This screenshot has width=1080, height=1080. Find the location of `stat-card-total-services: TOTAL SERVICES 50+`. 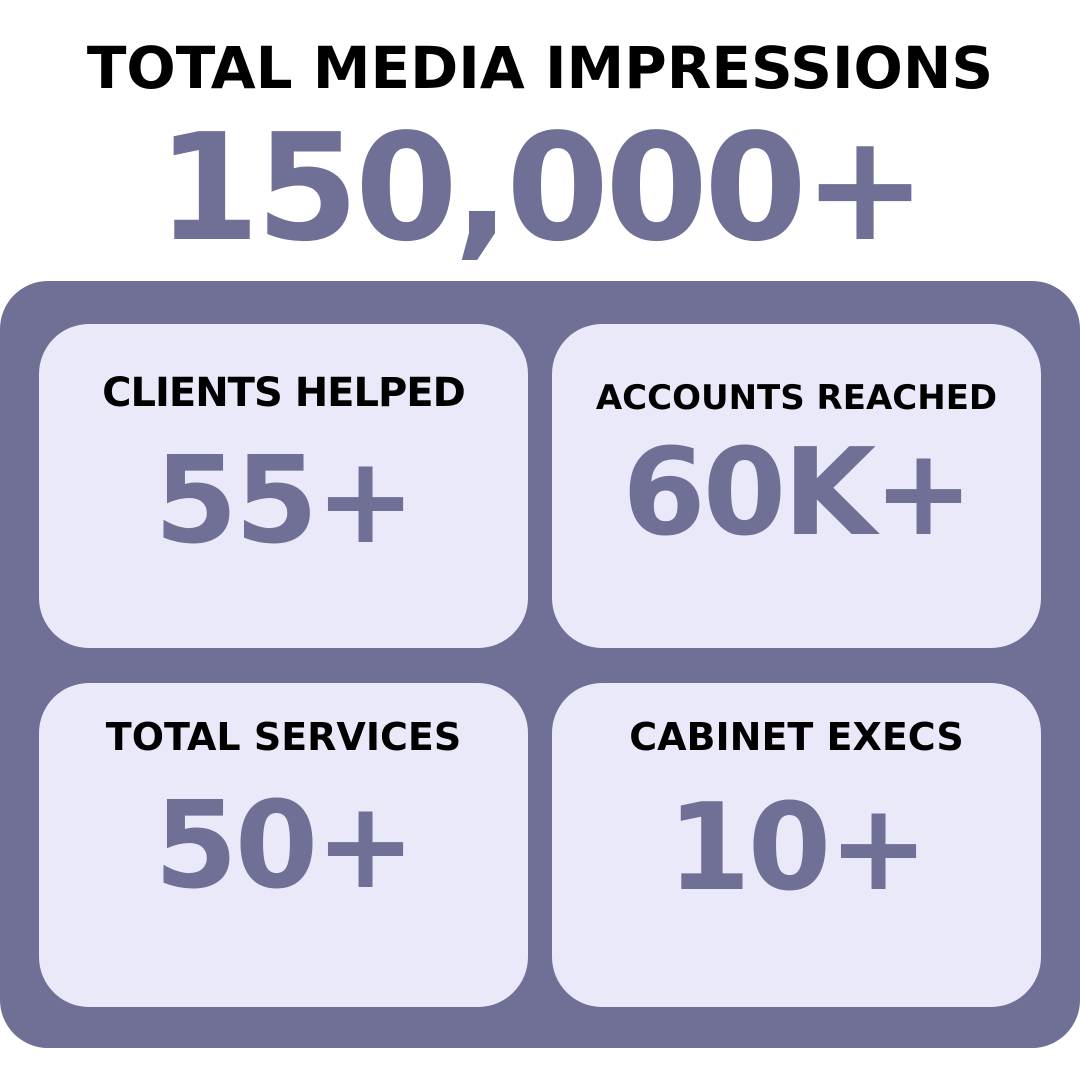

stat-card-total-services: TOTAL SERVICES 50+ is located at coordinates (283, 845).